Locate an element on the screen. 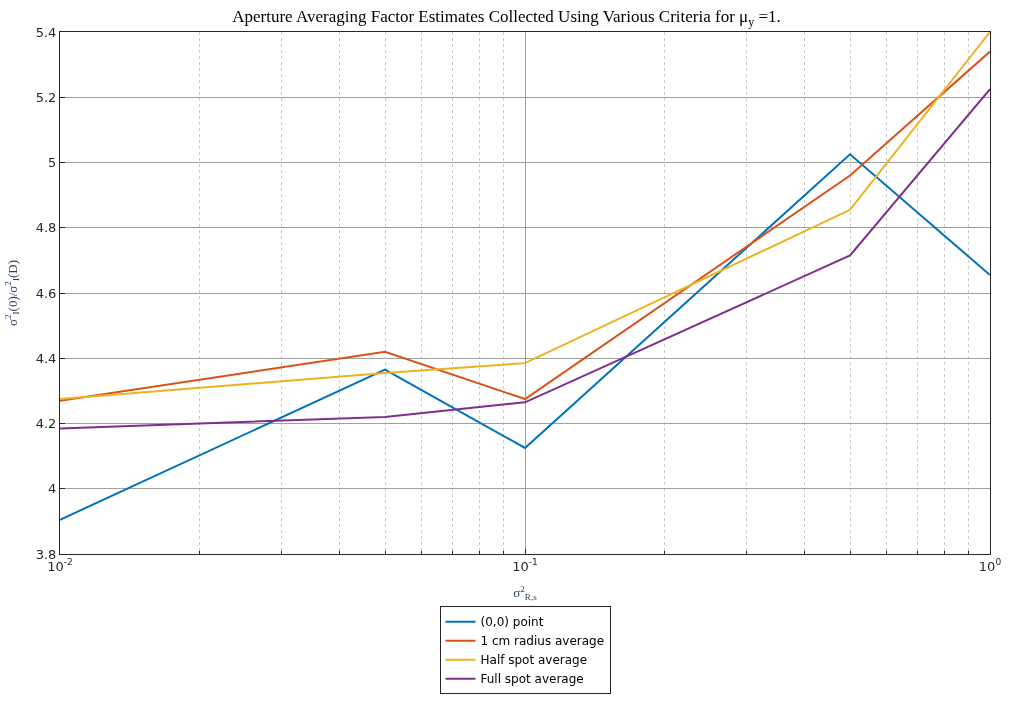 Image resolution: width=1013 pixels, height=706 pixels. chart-title: Aperture Averaging Factor Estimates Collected Using Various Criteria for μ$_{y}$ =1. is located at coordinates (506, 18).